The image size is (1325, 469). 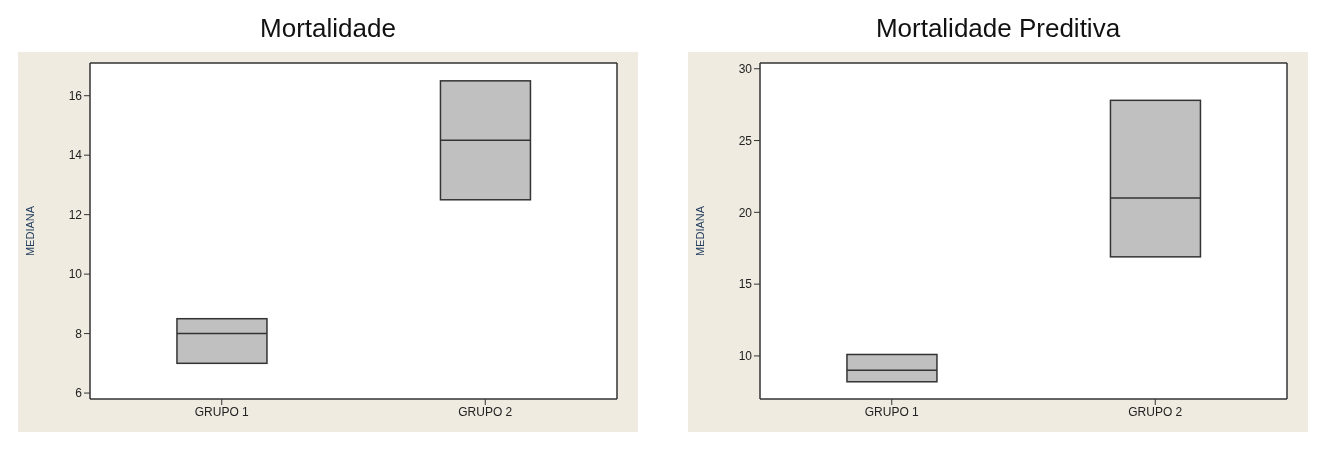 What do you see at coordinates (745, 284) in the screenshot?
I see `y-tick-label: 15` at bounding box center [745, 284].